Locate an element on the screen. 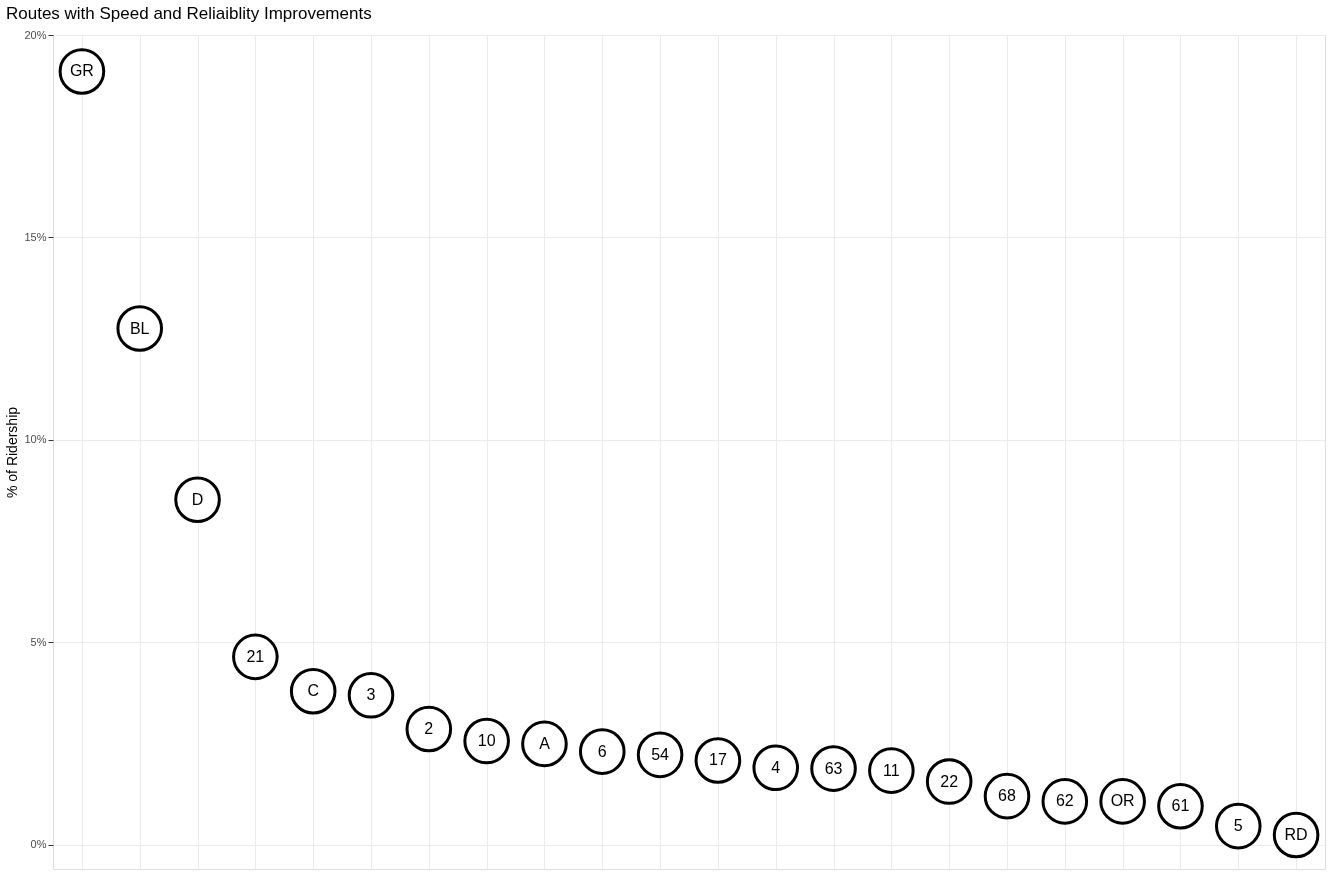 The width and height of the screenshot is (1340, 884). annotation: 61 is located at coordinates (1180, 806).